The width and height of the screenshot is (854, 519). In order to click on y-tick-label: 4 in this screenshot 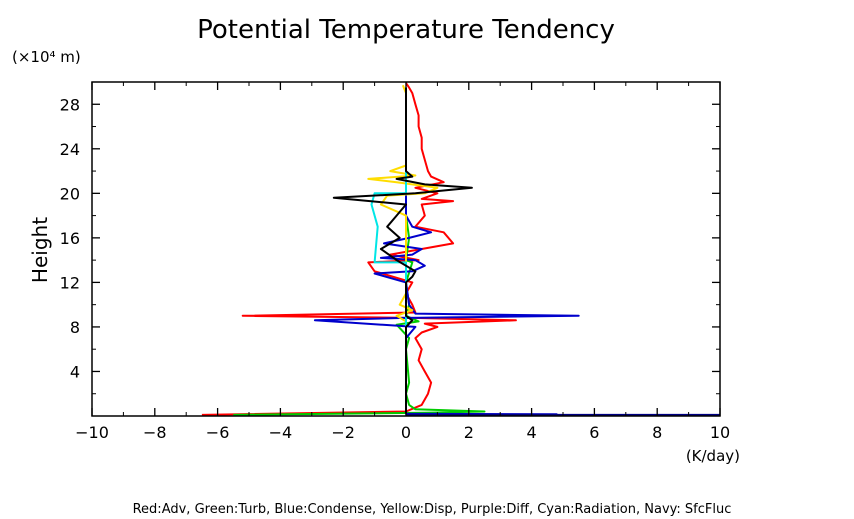, I will do `click(75, 371)`.